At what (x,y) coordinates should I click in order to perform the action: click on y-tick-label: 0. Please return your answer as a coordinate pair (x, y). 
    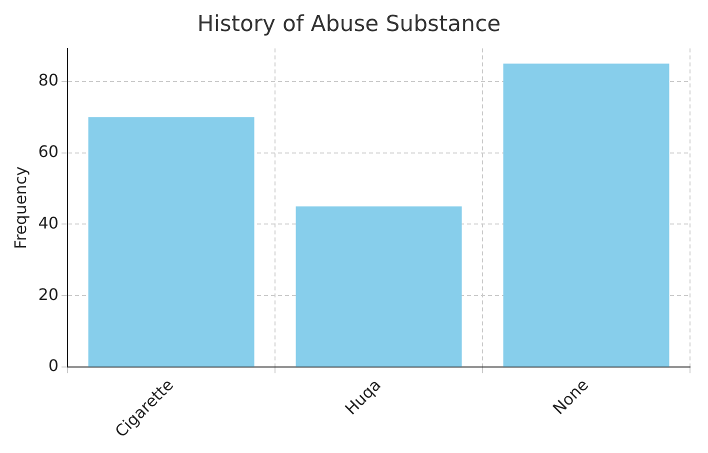
    Looking at the image, I should click on (53, 366).